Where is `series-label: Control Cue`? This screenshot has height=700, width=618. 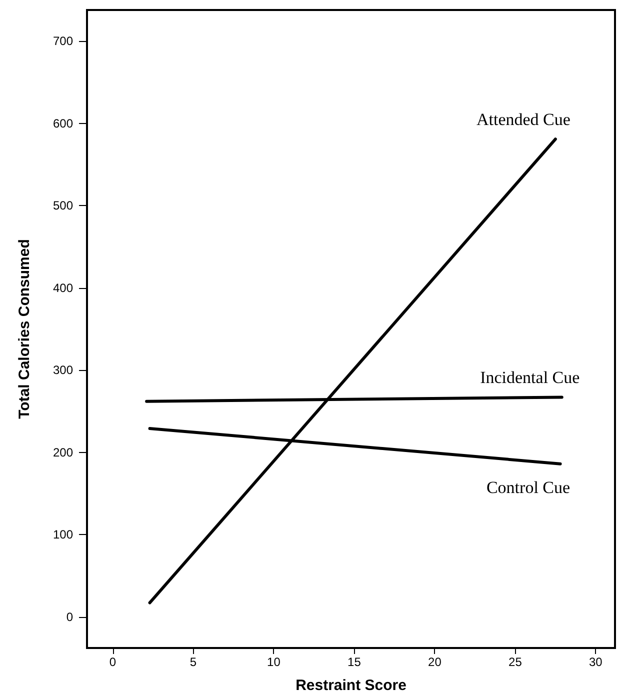
series-label: Control Cue is located at coordinates (528, 487).